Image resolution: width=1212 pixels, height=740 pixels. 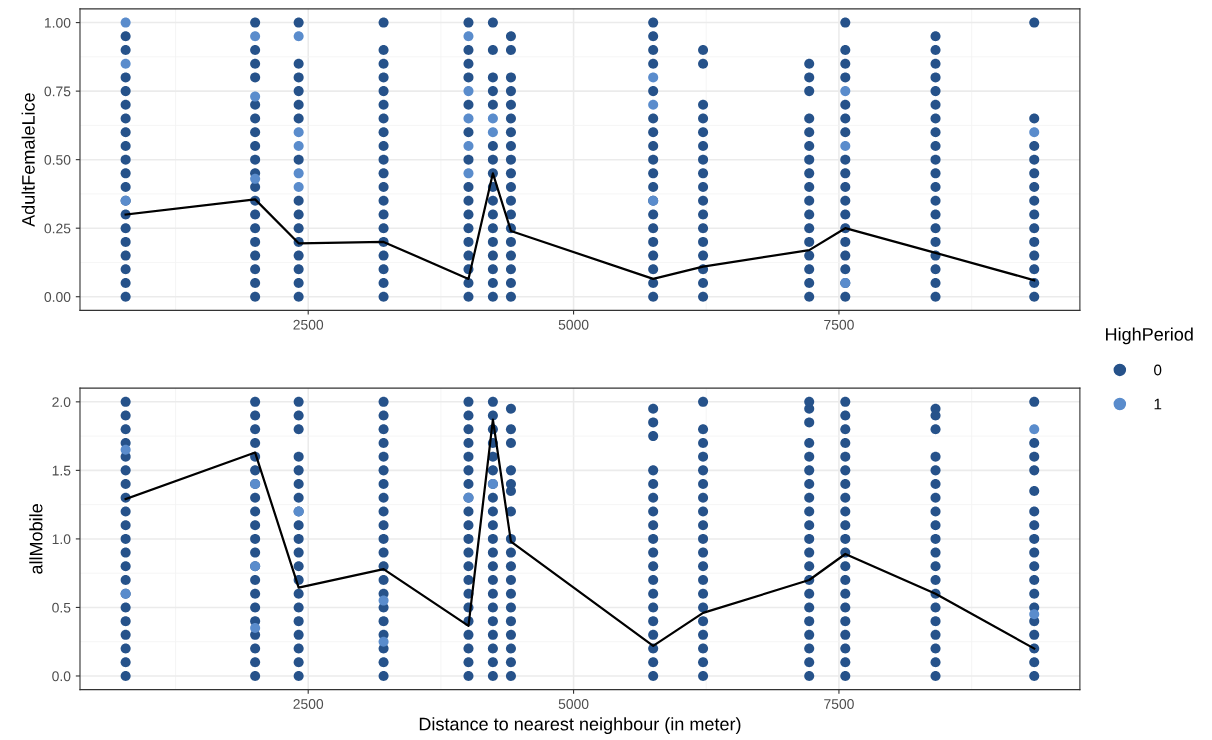 I want to click on y-tick-label: 0.25, so click(x=57, y=228).